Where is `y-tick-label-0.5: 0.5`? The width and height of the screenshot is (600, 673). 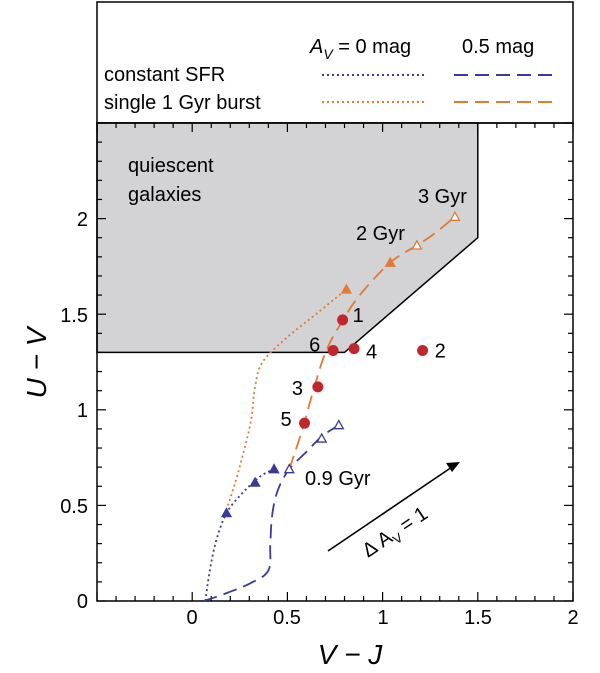 y-tick-label-0.5: 0.5 is located at coordinates (74, 507).